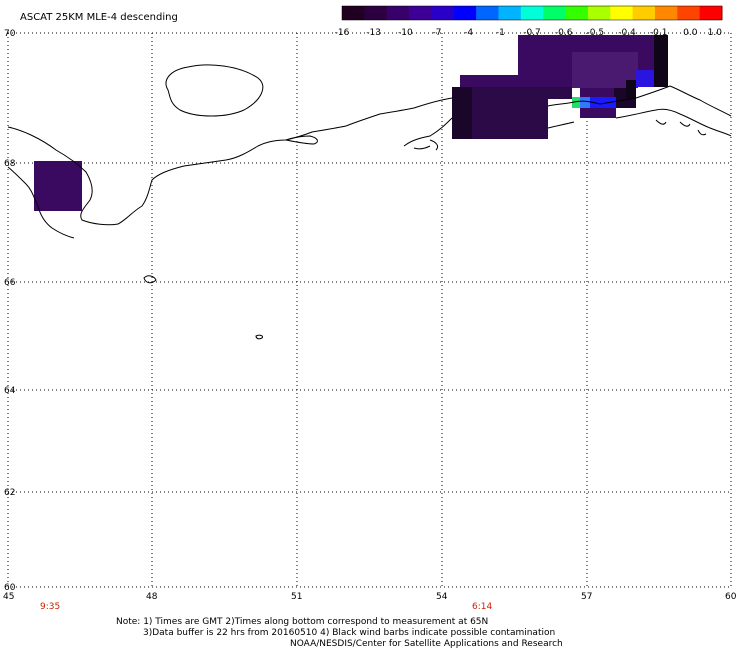 The image size is (740, 650). I want to click on lat-label: 66, so click(10, 283).